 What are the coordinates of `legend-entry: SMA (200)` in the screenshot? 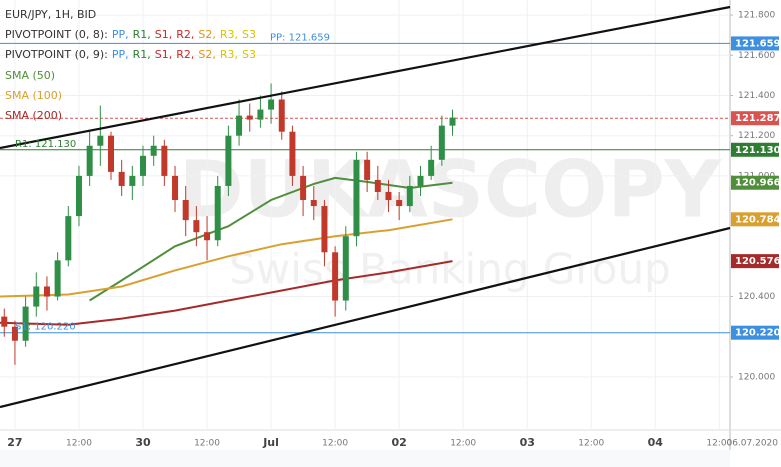 It's located at (33, 115).